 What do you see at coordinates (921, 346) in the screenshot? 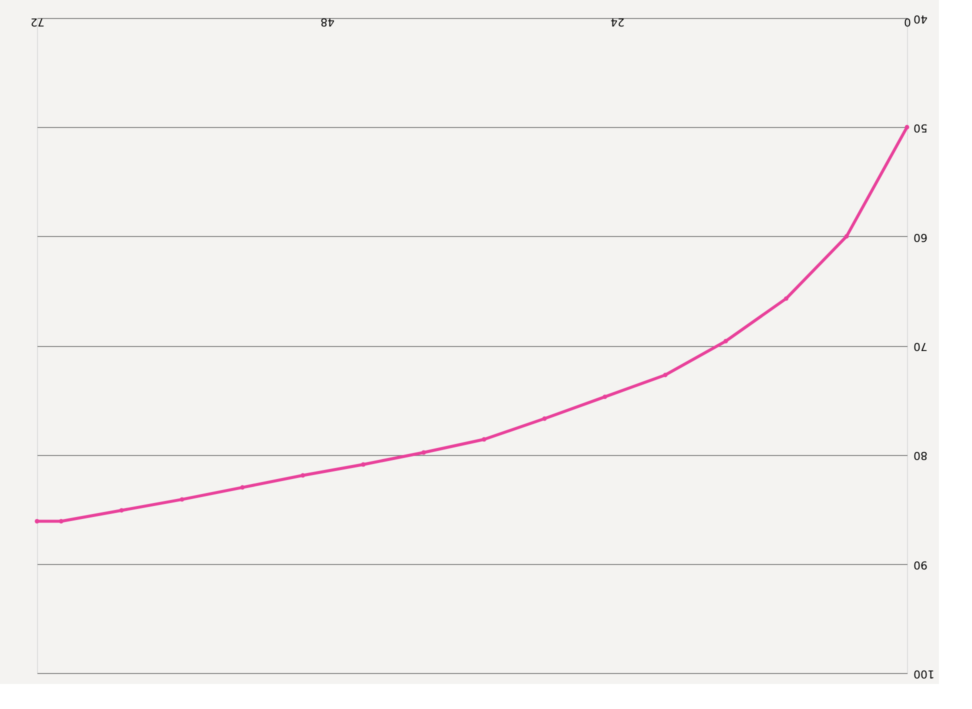
I see `y-tick-label: 70` at bounding box center [921, 346].